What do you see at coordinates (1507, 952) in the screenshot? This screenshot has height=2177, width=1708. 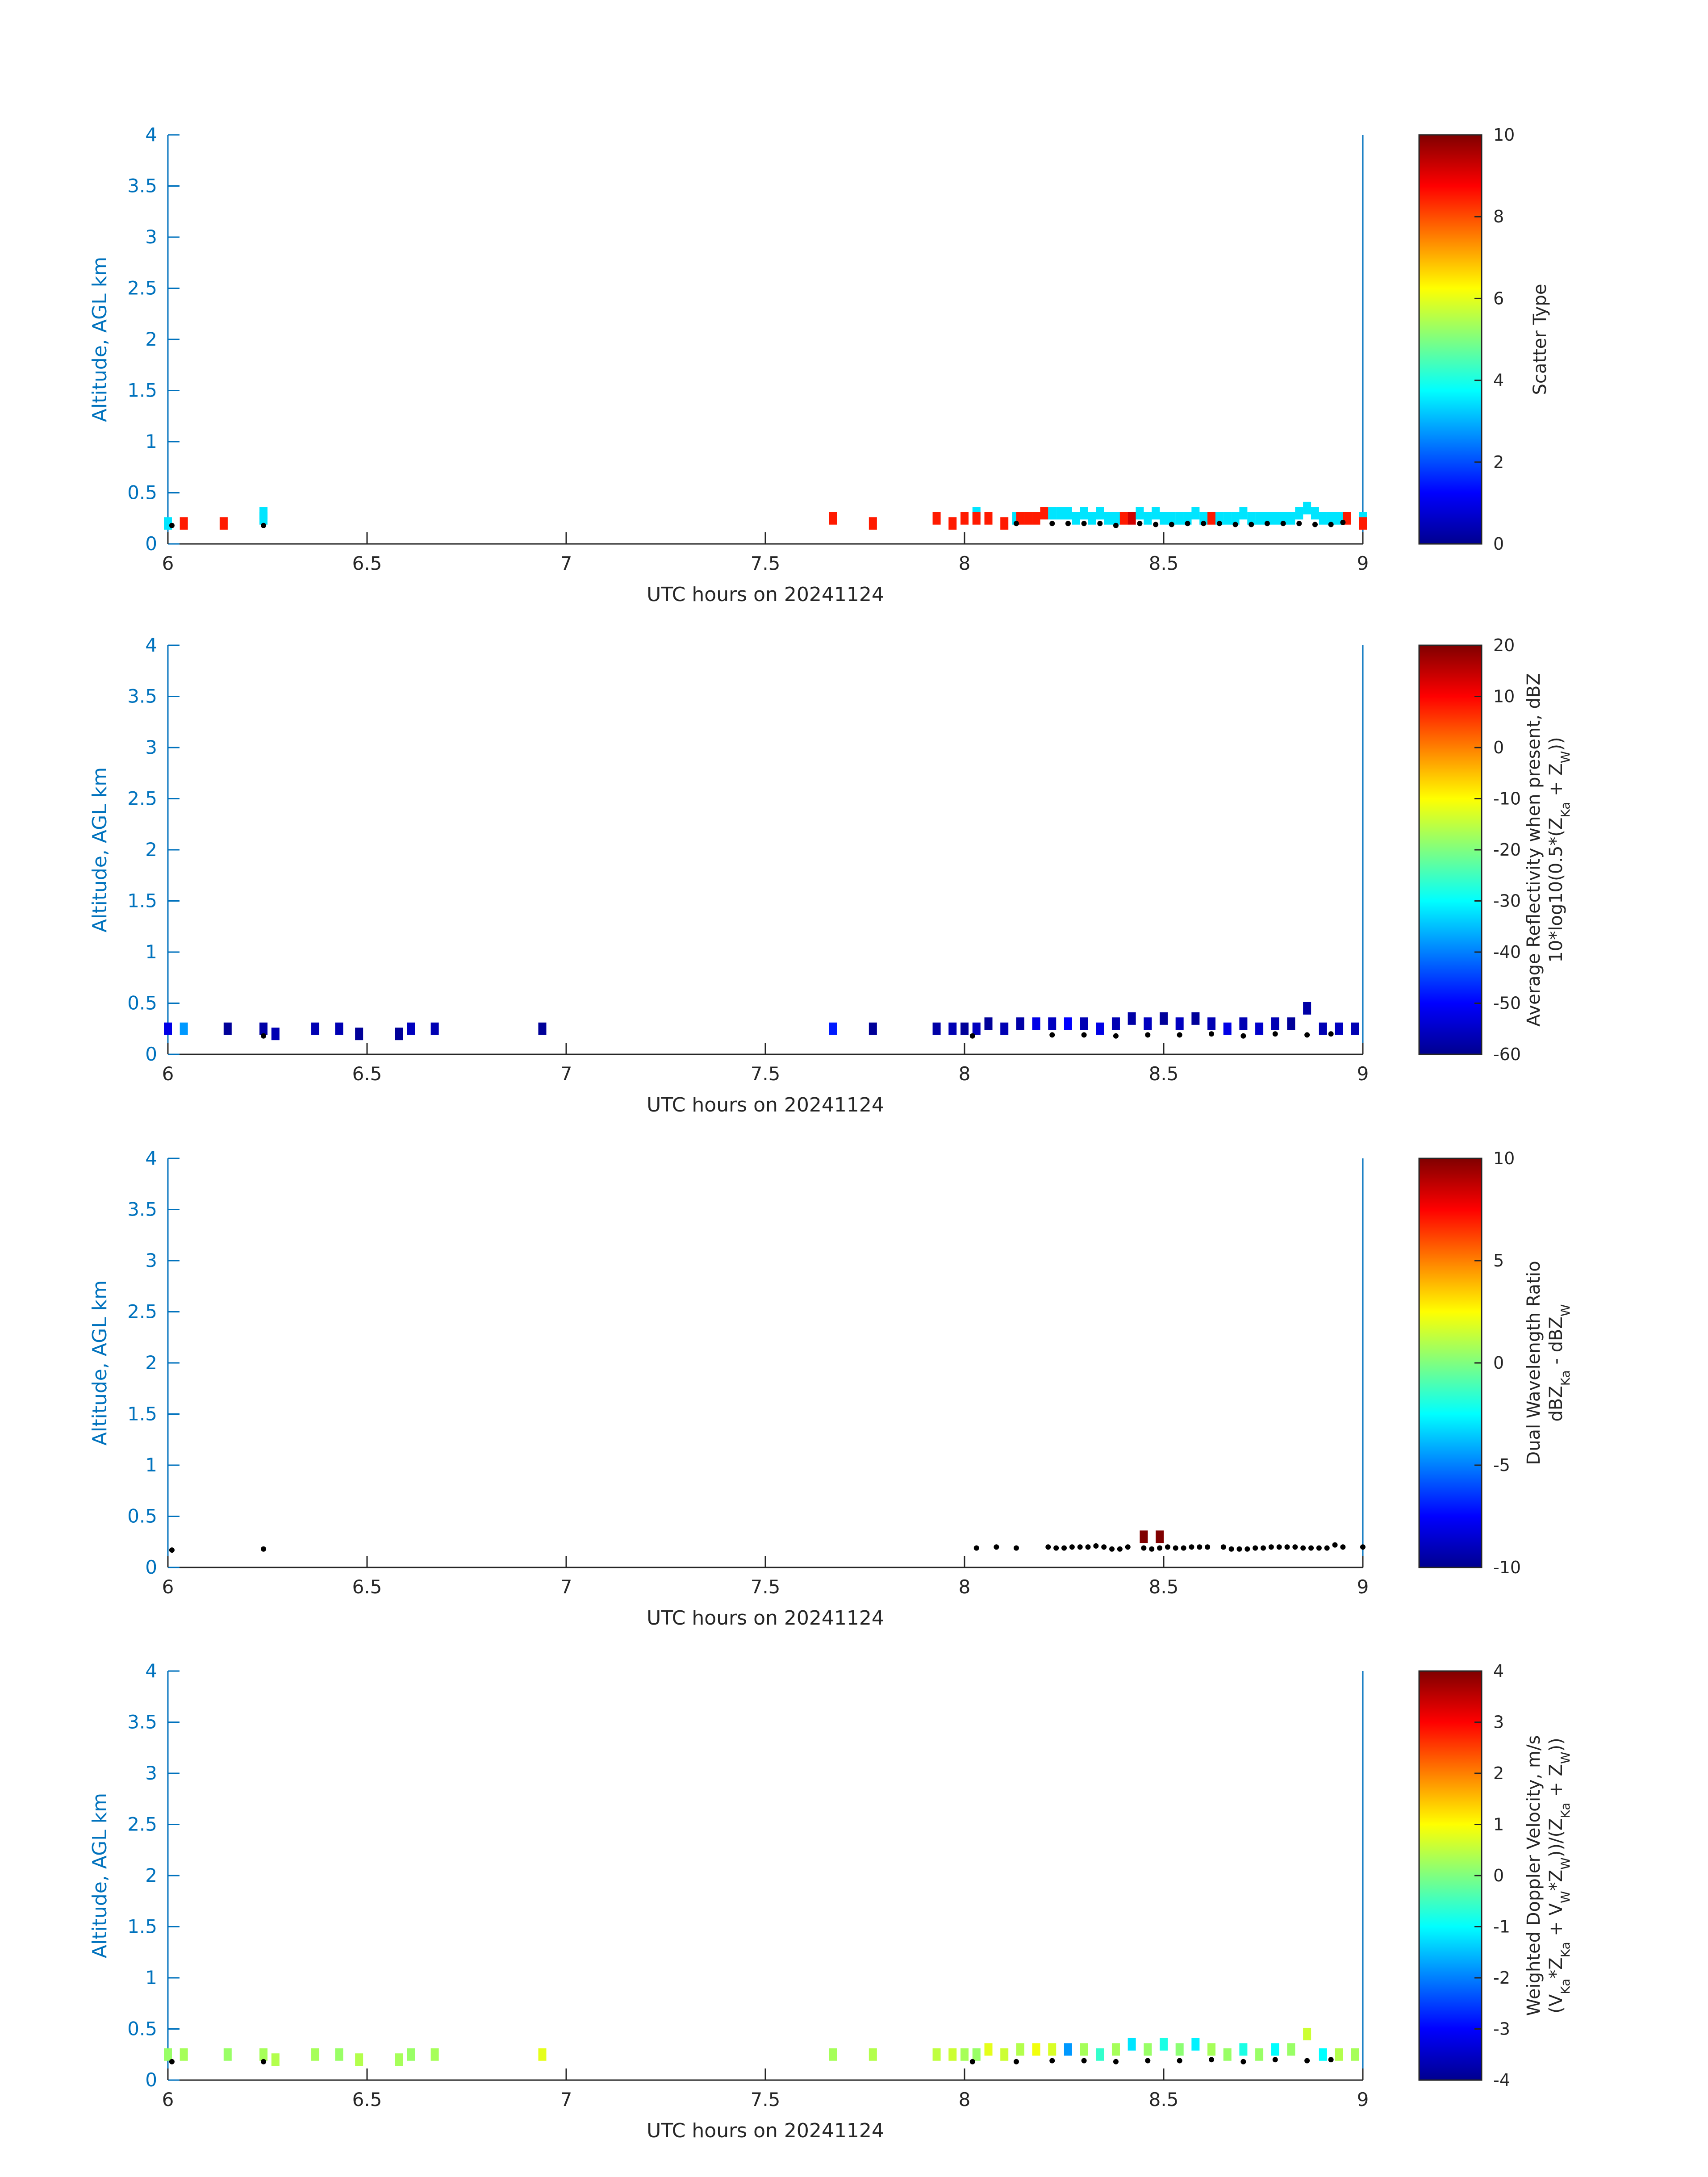 I see `colorbar-tick-label: -40` at bounding box center [1507, 952].